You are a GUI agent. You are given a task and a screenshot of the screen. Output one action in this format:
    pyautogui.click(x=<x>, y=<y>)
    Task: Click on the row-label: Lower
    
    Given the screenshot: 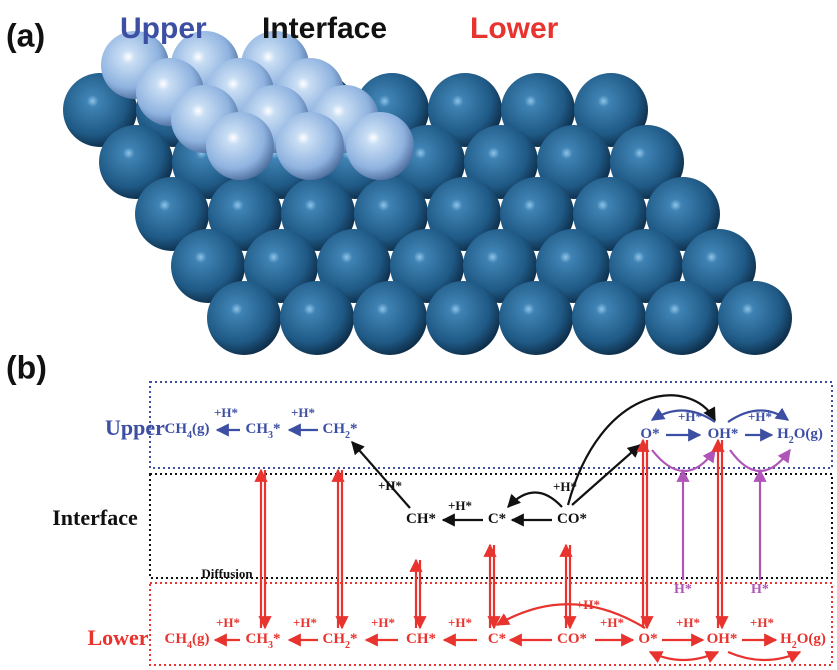 What is the action you would take?
    pyautogui.click(x=117, y=637)
    